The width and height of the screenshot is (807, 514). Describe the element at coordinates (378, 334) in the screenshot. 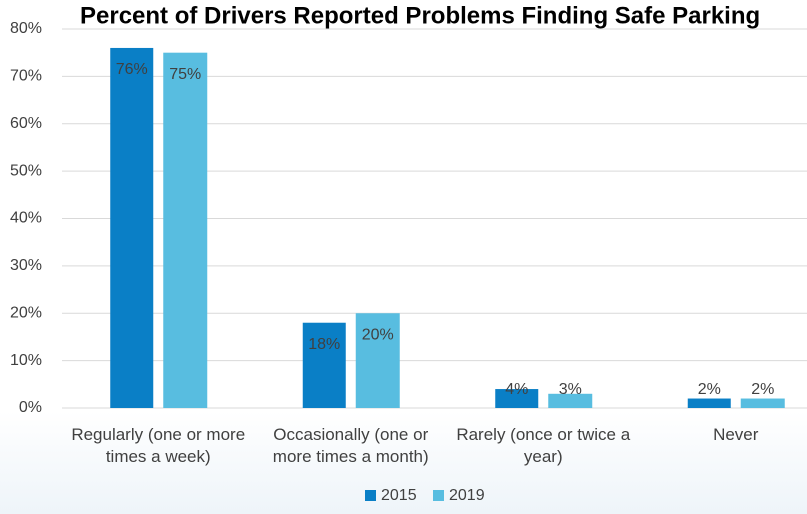

I see `value-label: 20%` at that location.